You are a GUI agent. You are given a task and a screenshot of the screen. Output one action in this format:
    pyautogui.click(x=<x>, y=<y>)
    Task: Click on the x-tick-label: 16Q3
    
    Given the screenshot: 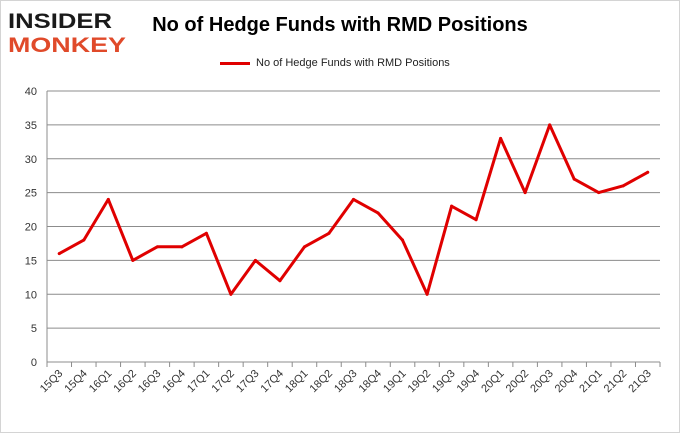 What is the action you would take?
    pyautogui.click(x=150, y=382)
    